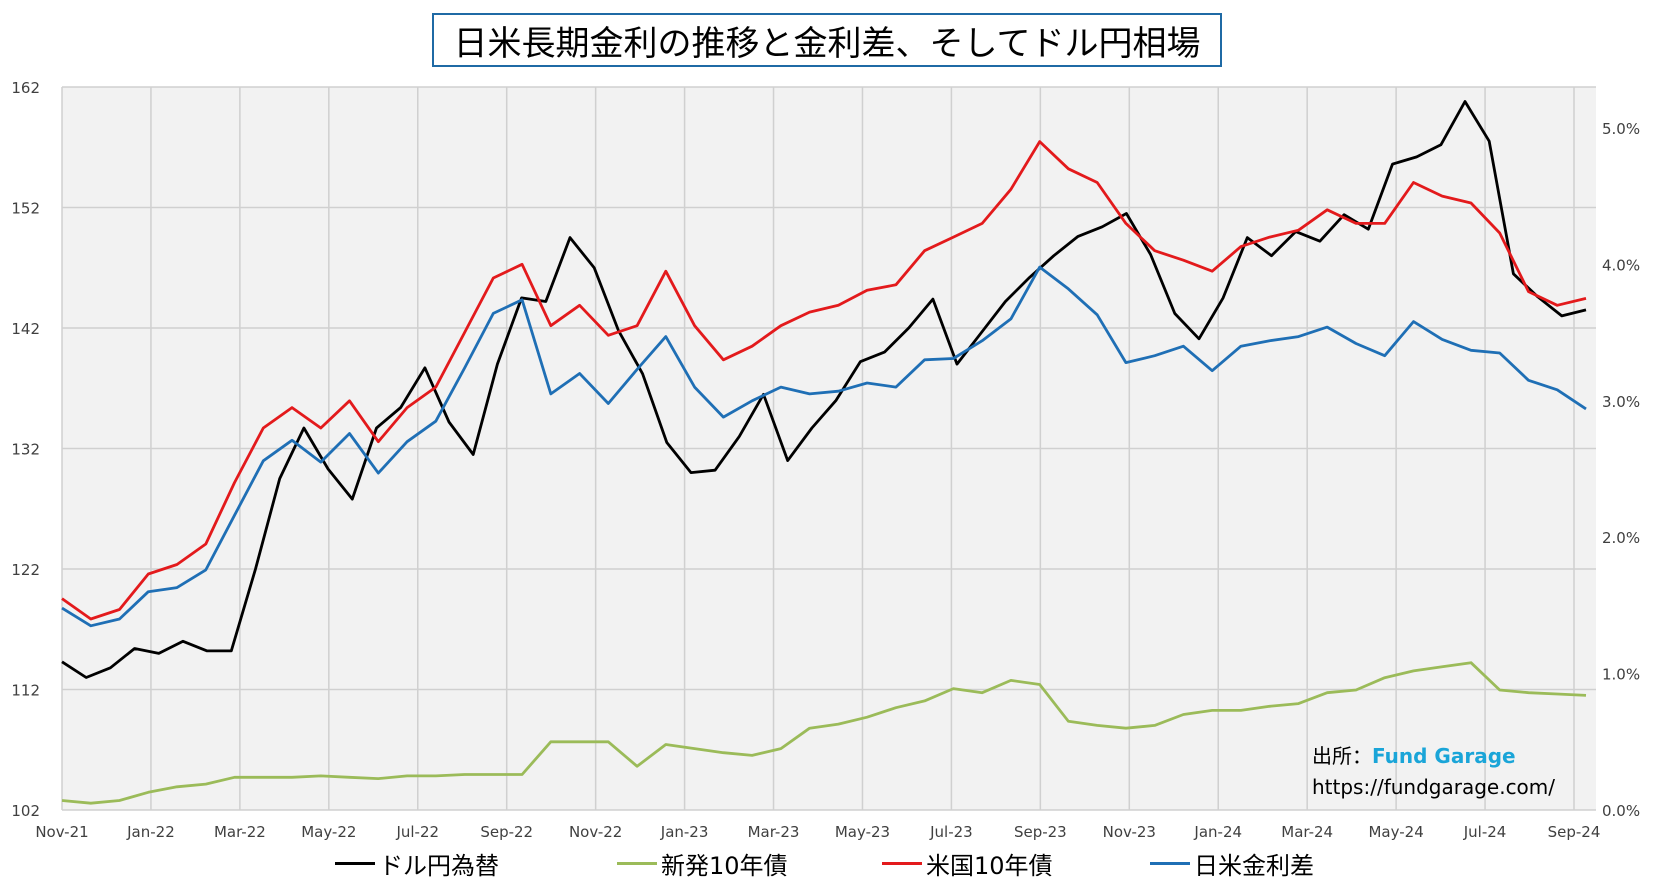  Describe the element at coordinates (951, 832) in the screenshot. I see `x-tick-label: Jul-23` at that location.